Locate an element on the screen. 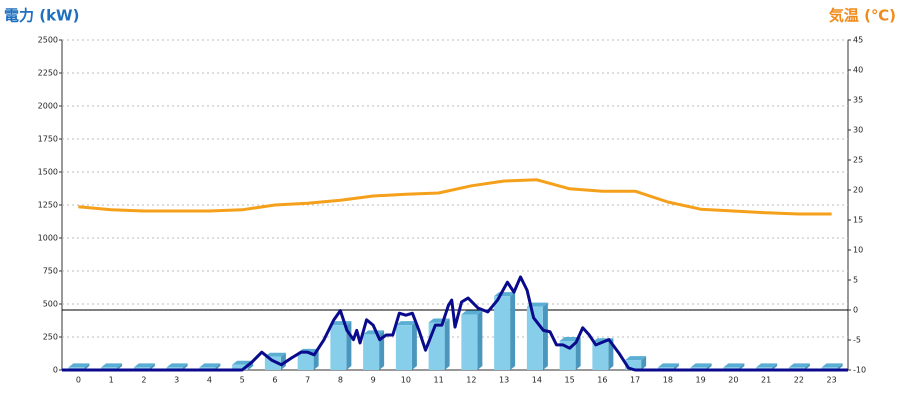 The width and height of the screenshot is (900, 400). y-tick-label: 1000 is located at coordinates (48, 238).